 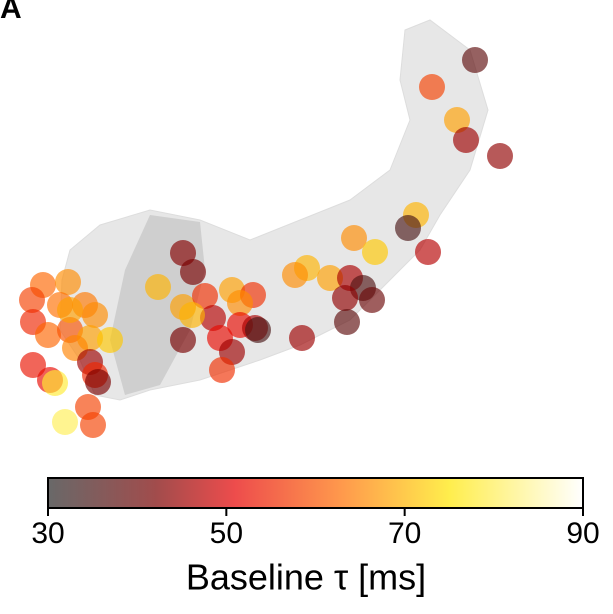 What do you see at coordinates (582, 533) in the screenshot?
I see `colorbar-tick-label: 90` at bounding box center [582, 533].